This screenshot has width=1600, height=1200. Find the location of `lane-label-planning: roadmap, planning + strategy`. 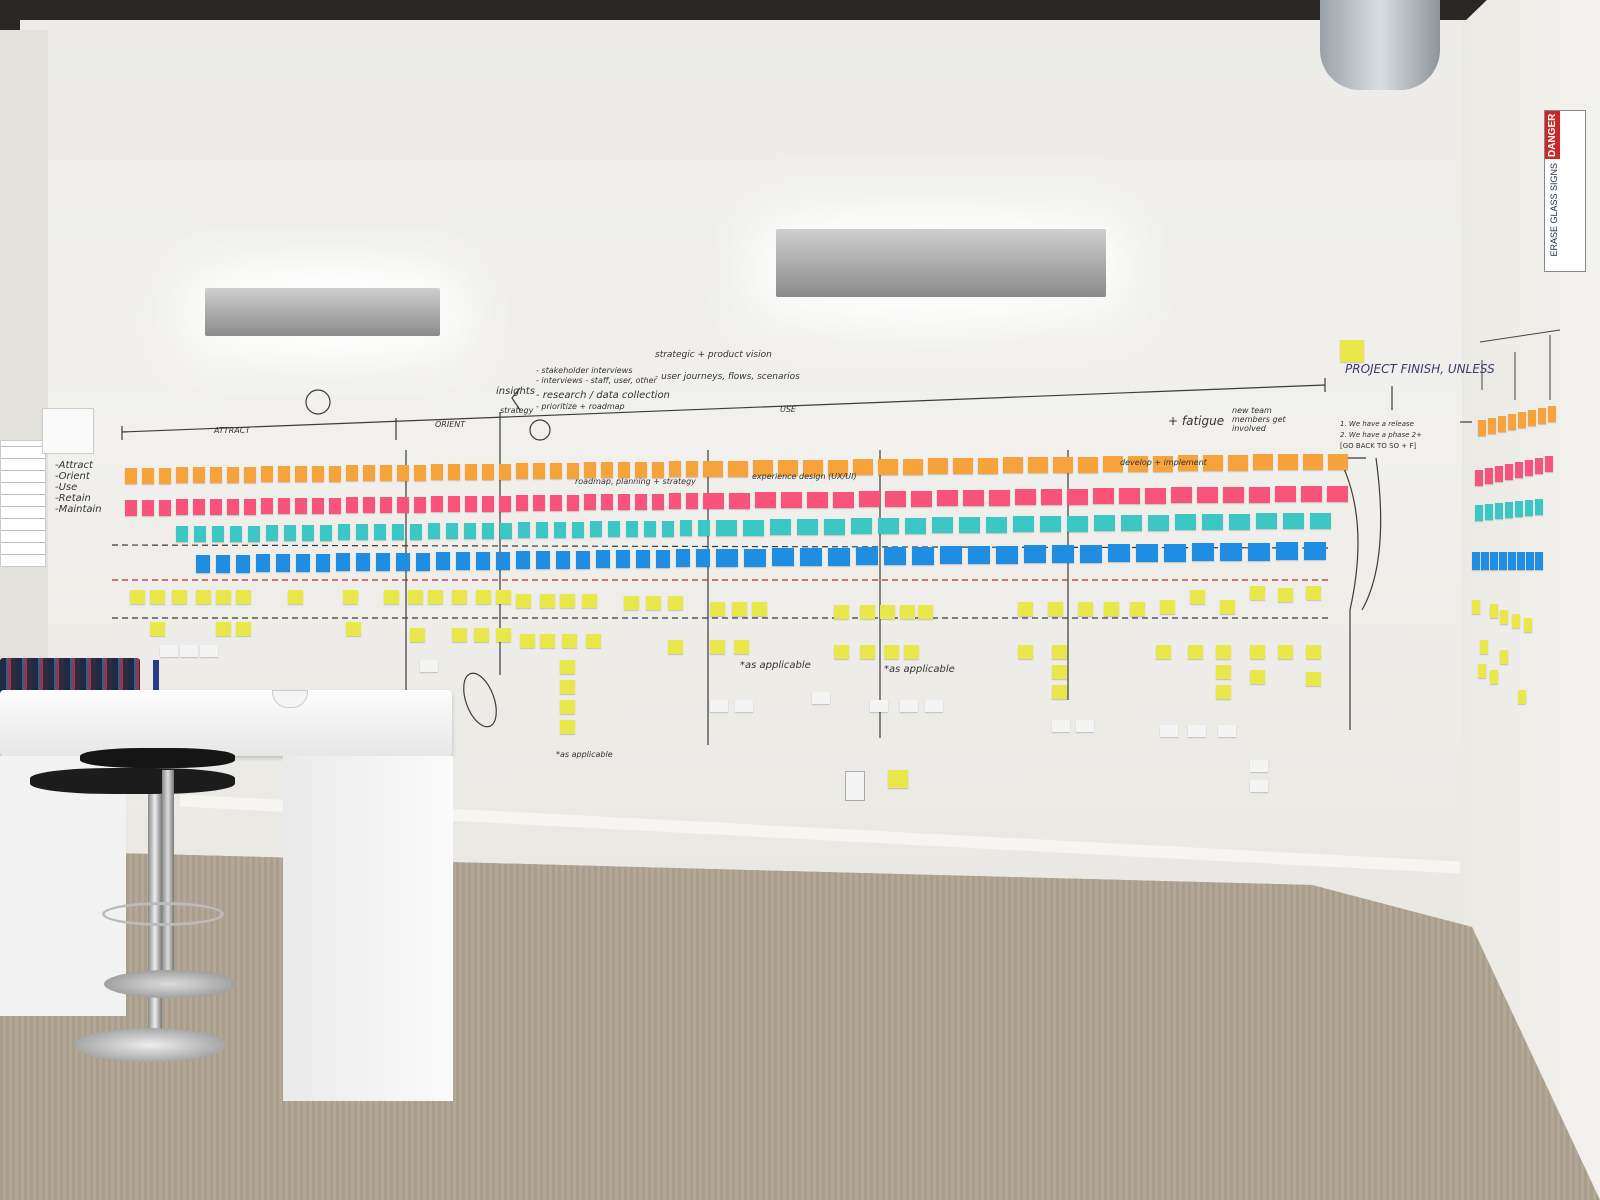

lane-label-planning: roadmap, planning + strategy is located at coordinates (635, 481).